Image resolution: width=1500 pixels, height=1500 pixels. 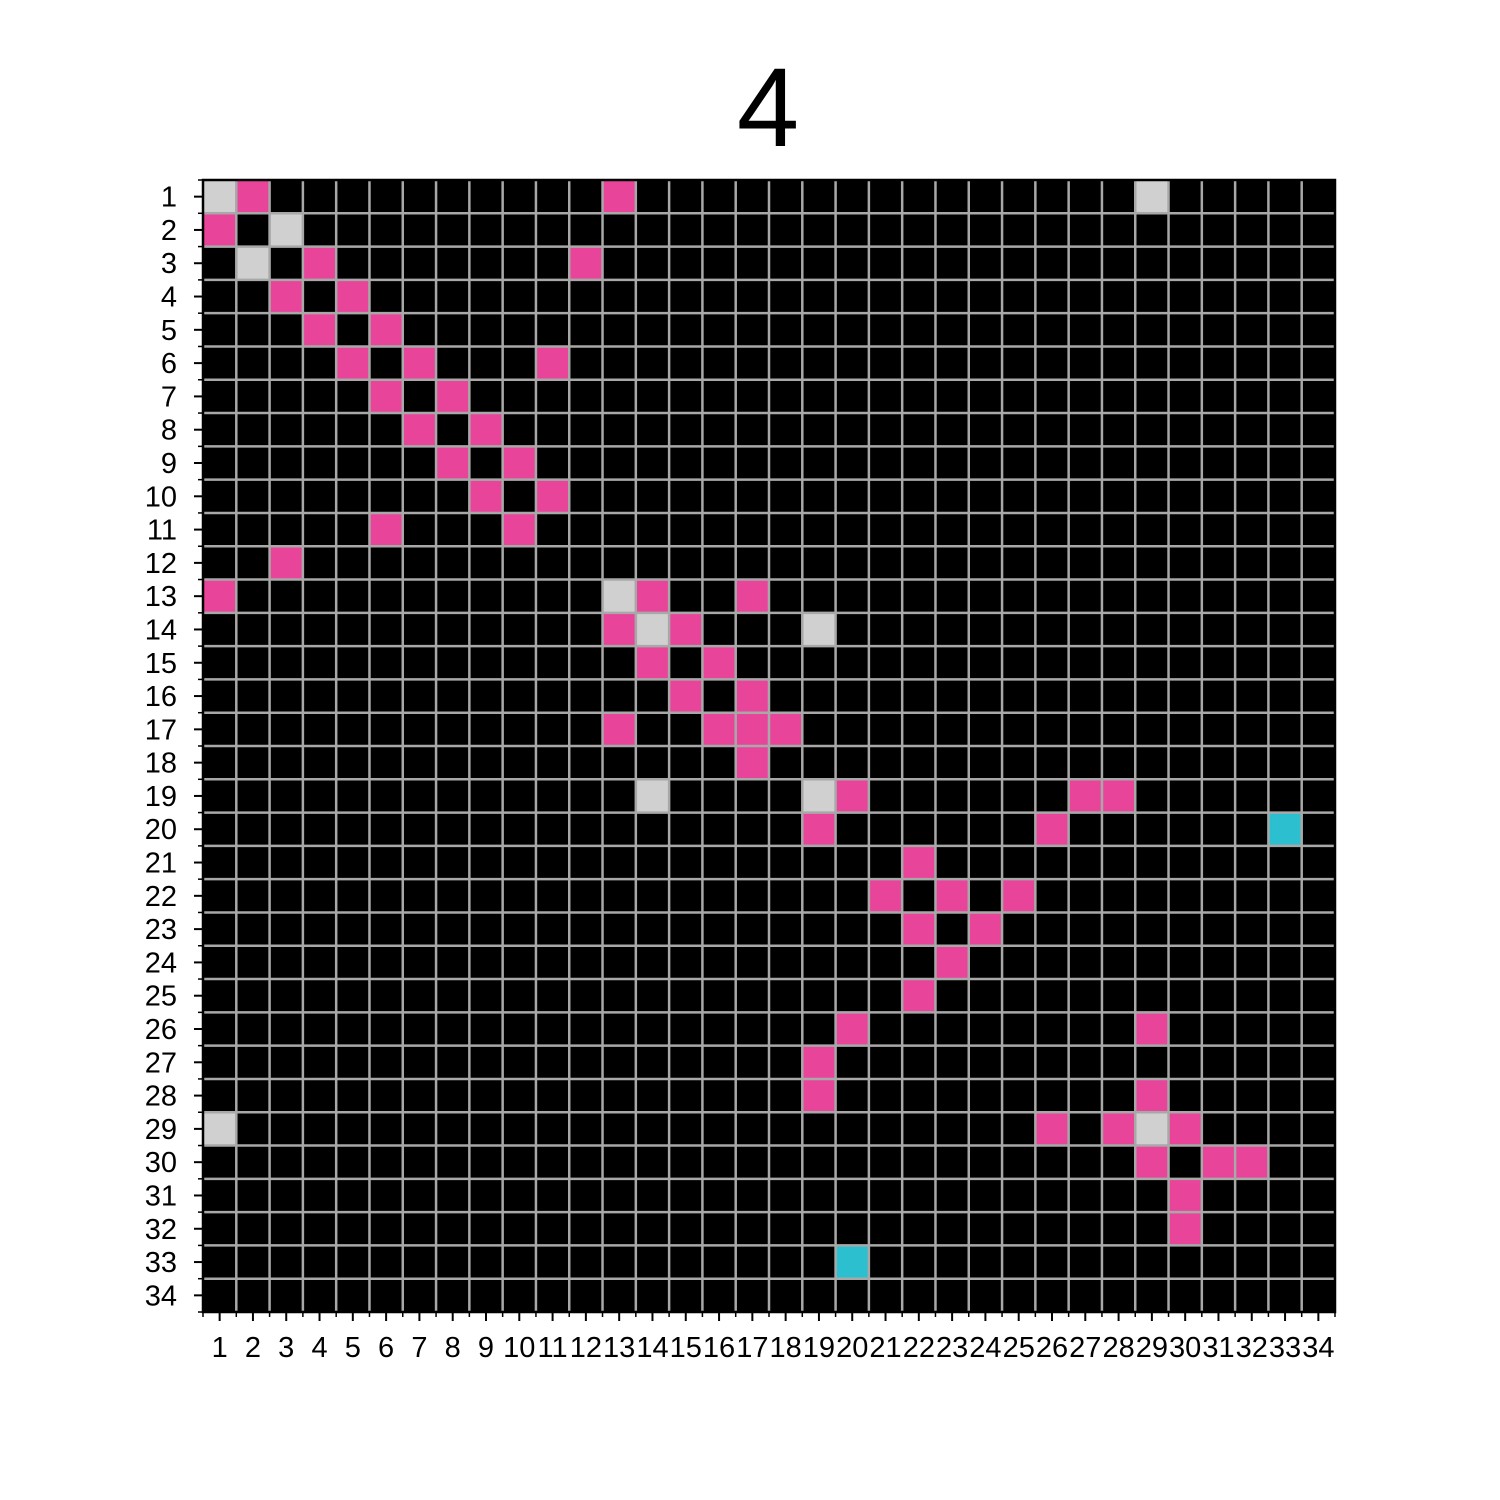 I want to click on x-tick-label: 23, so click(x=952, y=1348).